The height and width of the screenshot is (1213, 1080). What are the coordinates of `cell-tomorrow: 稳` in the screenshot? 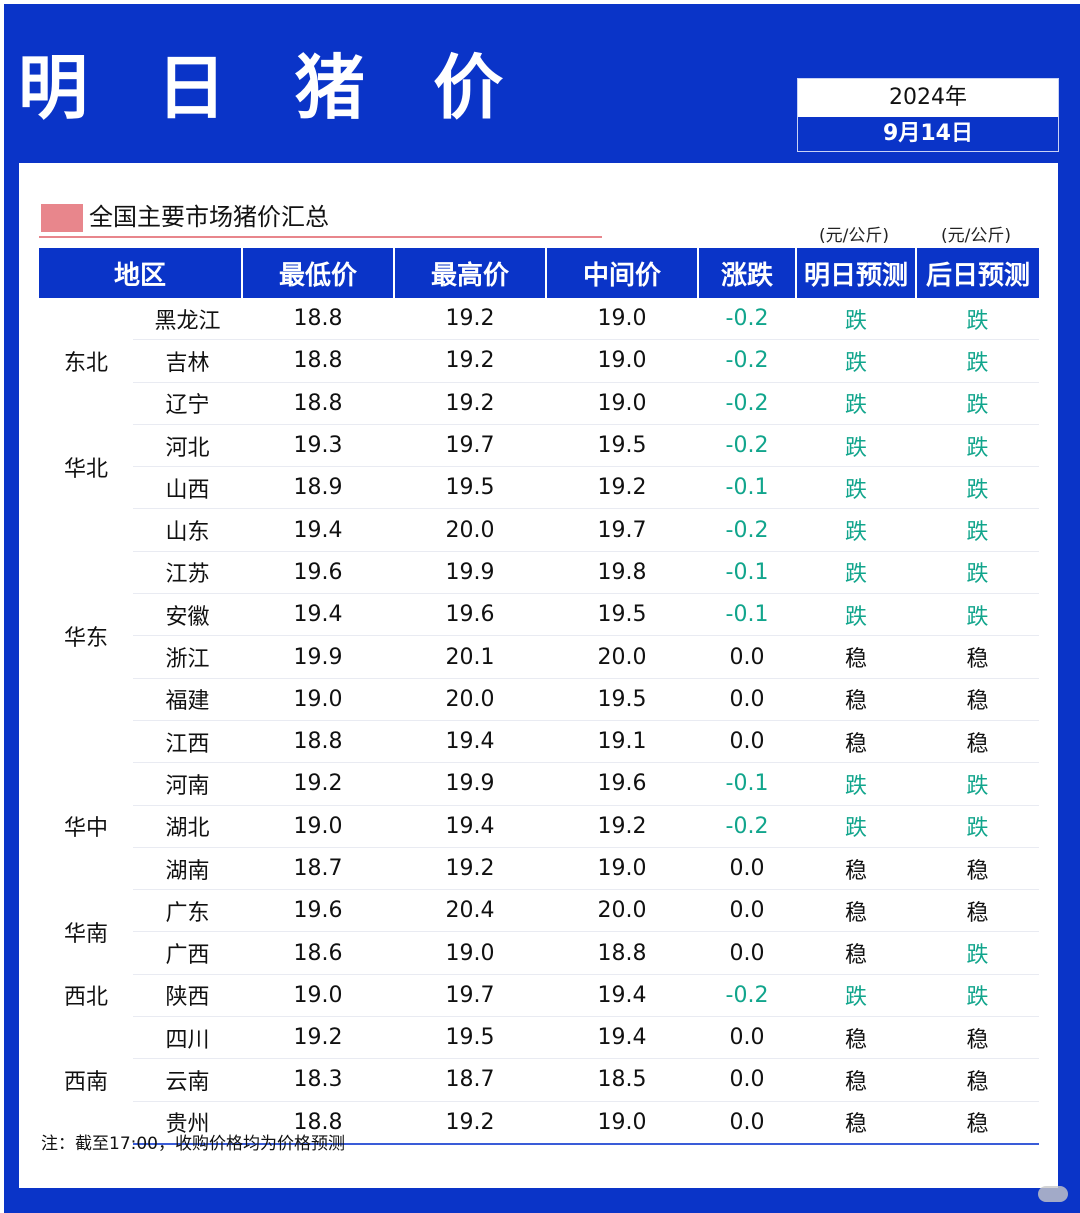 It's located at (856, 742).